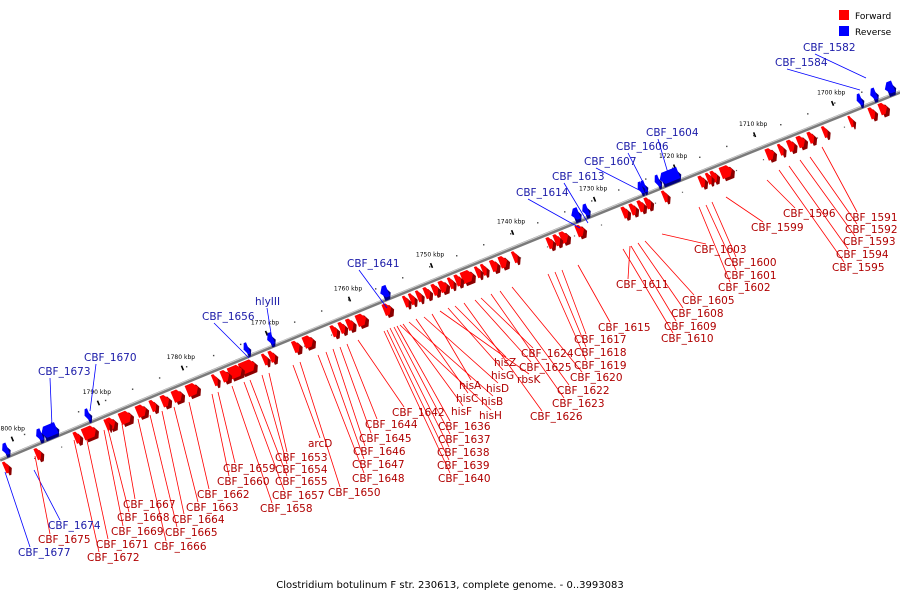 The height and width of the screenshot is (600, 900). Describe the element at coordinates (750, 263) in the screenshot. I see `gene-label: CBF_1600` at that location.